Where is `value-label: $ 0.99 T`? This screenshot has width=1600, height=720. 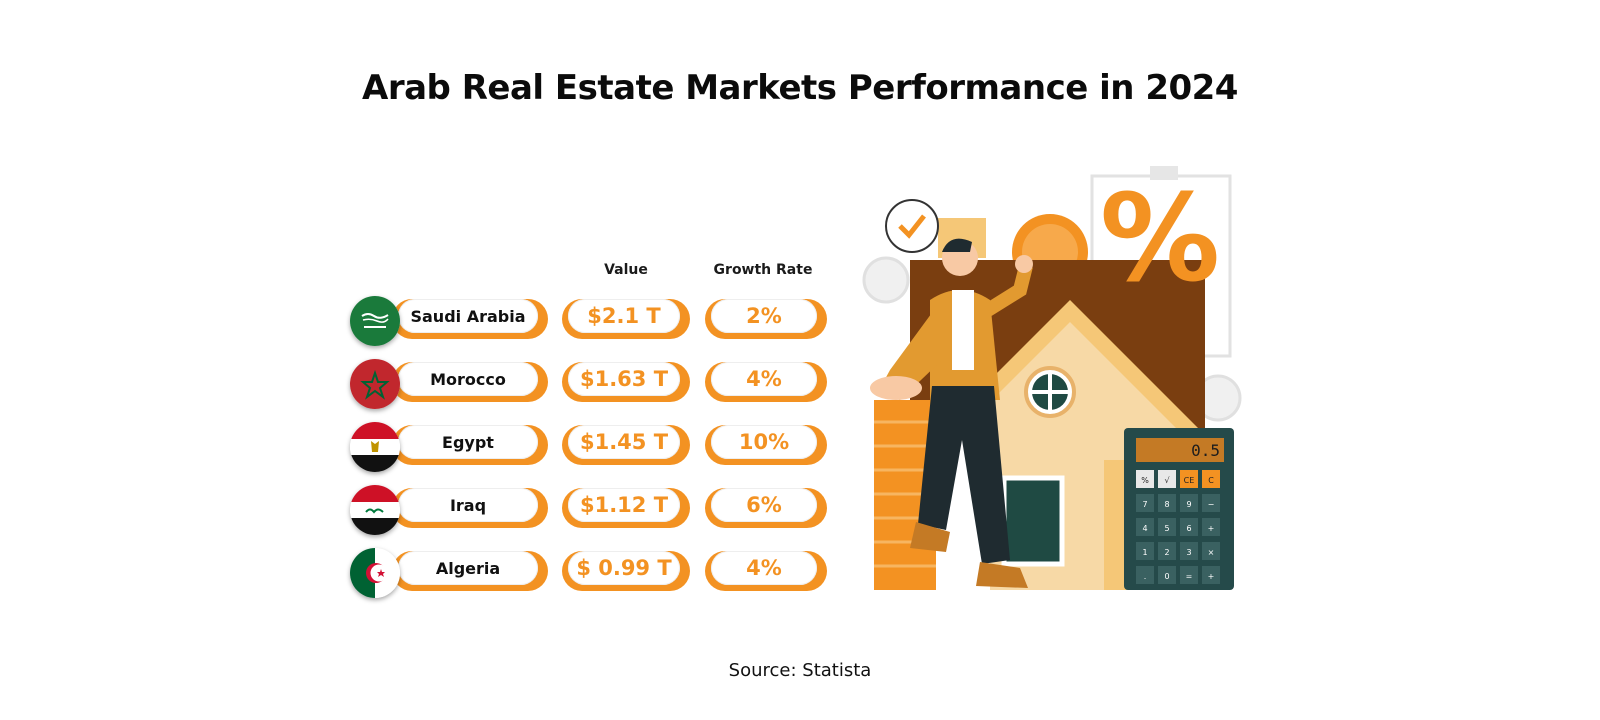
value-label: $ 0.99 T is located at coordinates (624, 568).